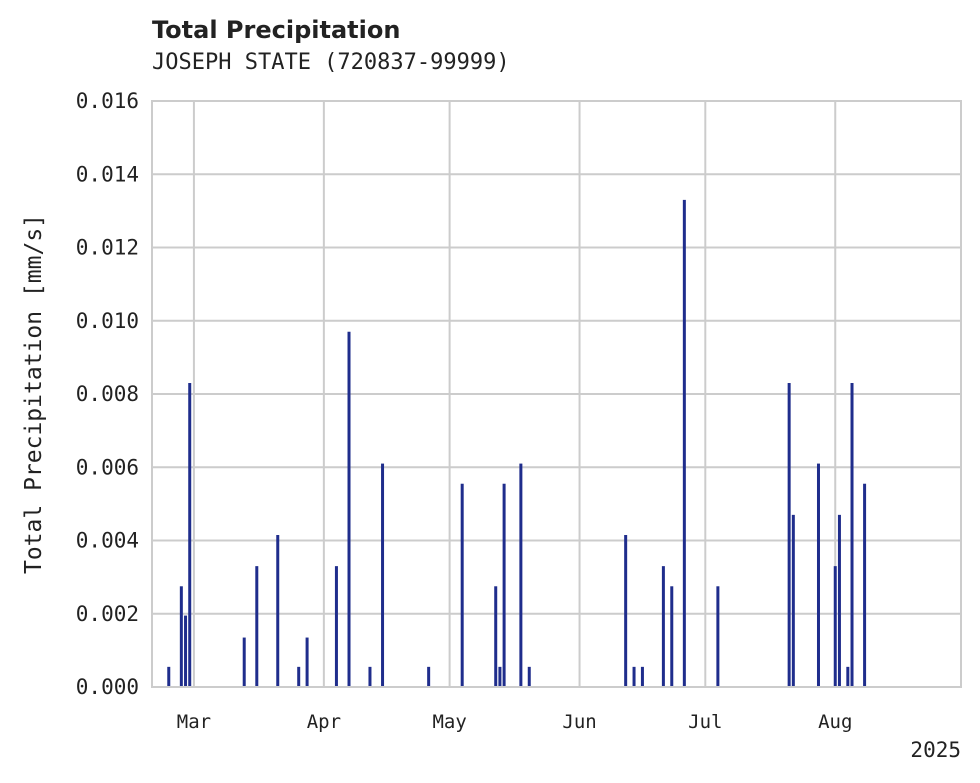 Image resolution: width=980 pixels, height=783 pixels. What do you see at coordinates (107, 174) in the screenshot?
I see `y-tick-label: 0.014` at bounding box center [107, 174].